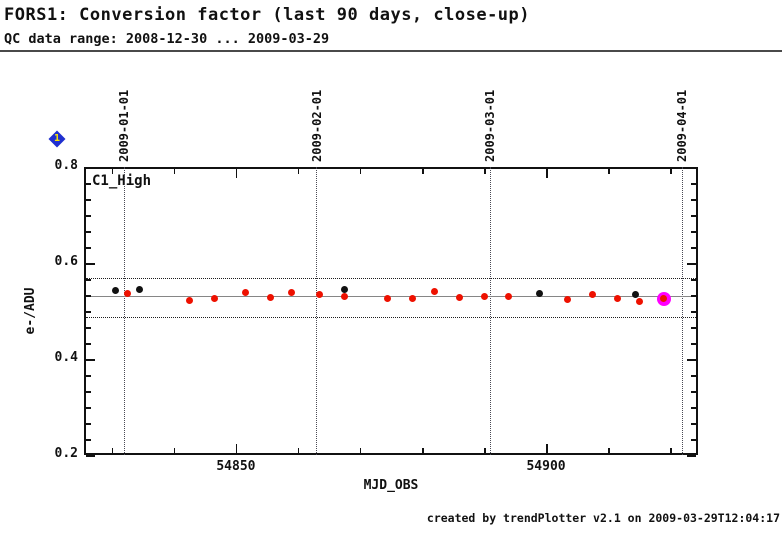 The height and width of the screenshot is (542, 782). I want to click on y-axis-tick-label: 0.8, so click(66, 165).